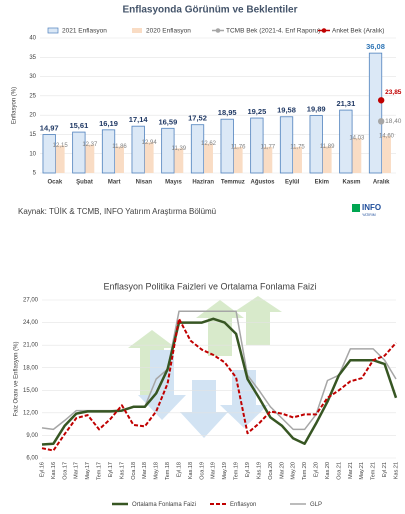 Image resolution: width=405 pixels, height=514 pixels. Describe the element at coordinates (32, 436) in the screenshot. I see `y-tick-label: 9,00` at that location.